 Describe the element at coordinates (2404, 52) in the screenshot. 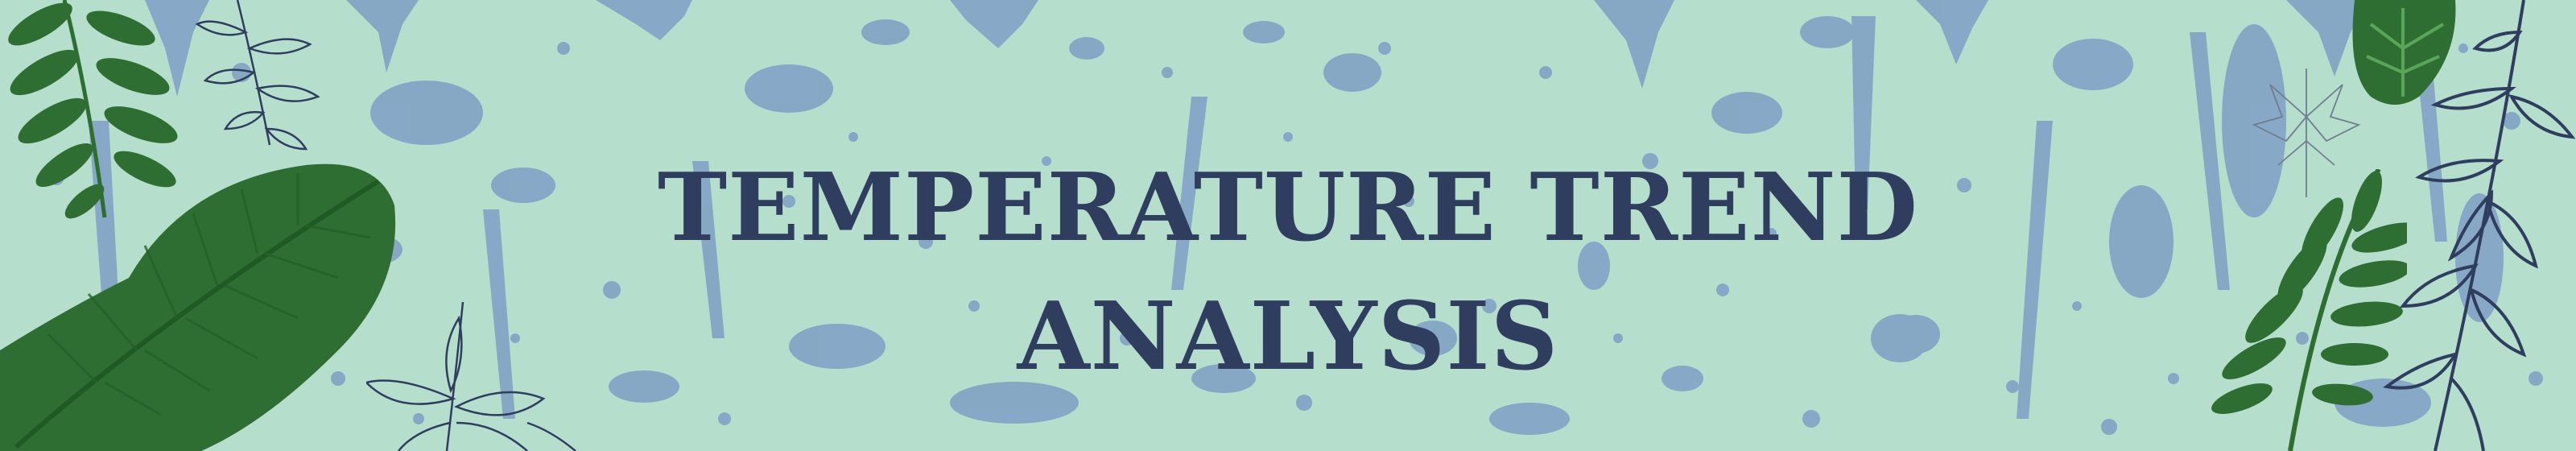

I see `monstera-leaf-icon` at that location.